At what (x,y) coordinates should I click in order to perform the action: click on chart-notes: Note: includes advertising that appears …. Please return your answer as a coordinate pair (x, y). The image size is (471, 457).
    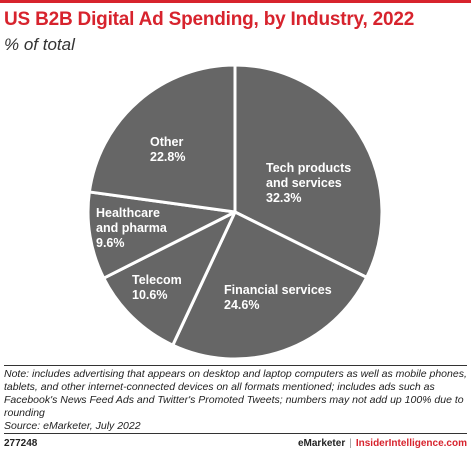
    Looking at the image, I should click on (236, 400).